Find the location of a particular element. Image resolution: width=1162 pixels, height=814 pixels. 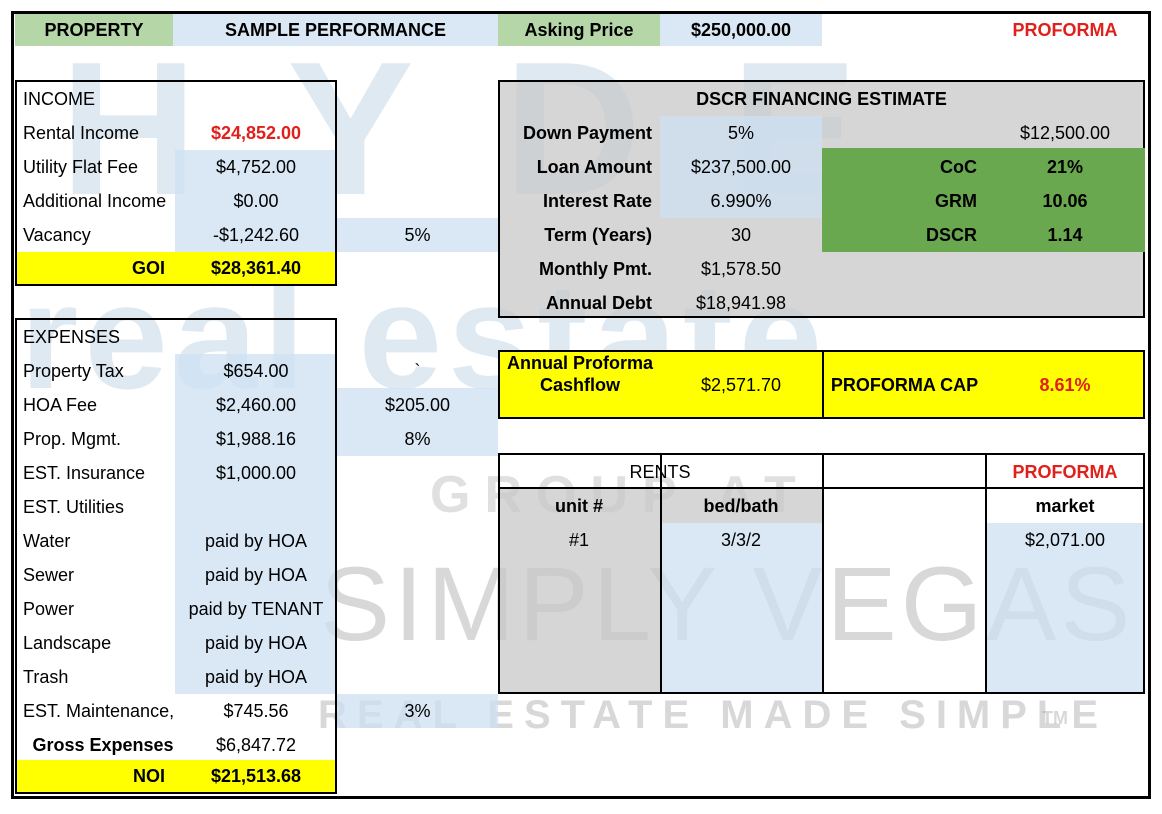

row-label: Loan Amount is located at coordinates (594, 167).